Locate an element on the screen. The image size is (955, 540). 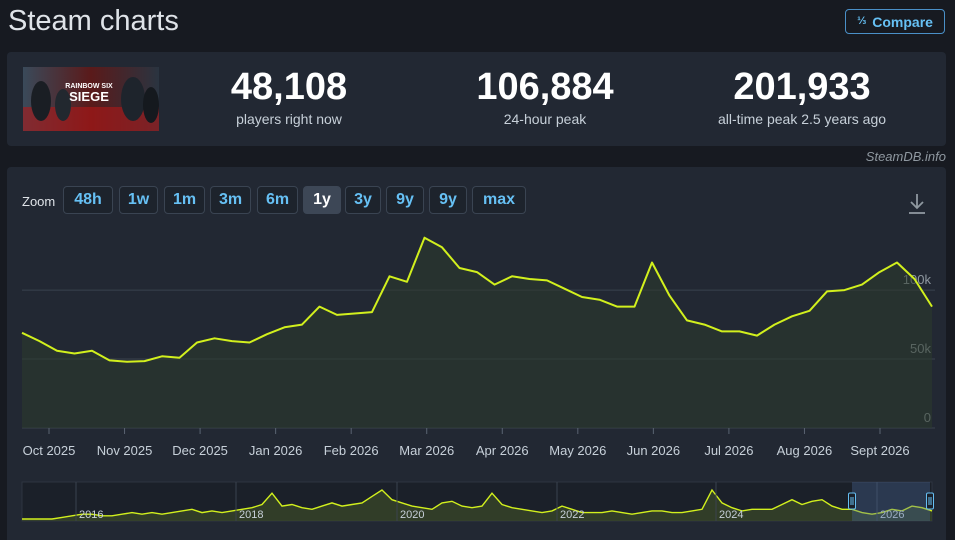
zoom-3m-button: 3m is located at coordinates (230, 200).